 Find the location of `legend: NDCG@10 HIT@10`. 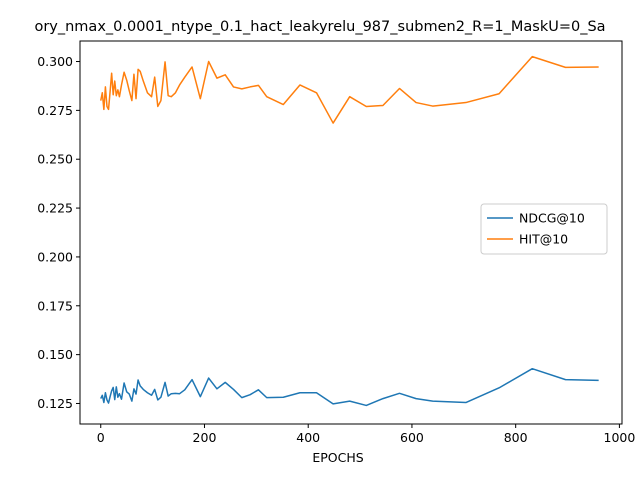

legend: NDCG@10 HIT@10 is located at coordinates (544, 229).